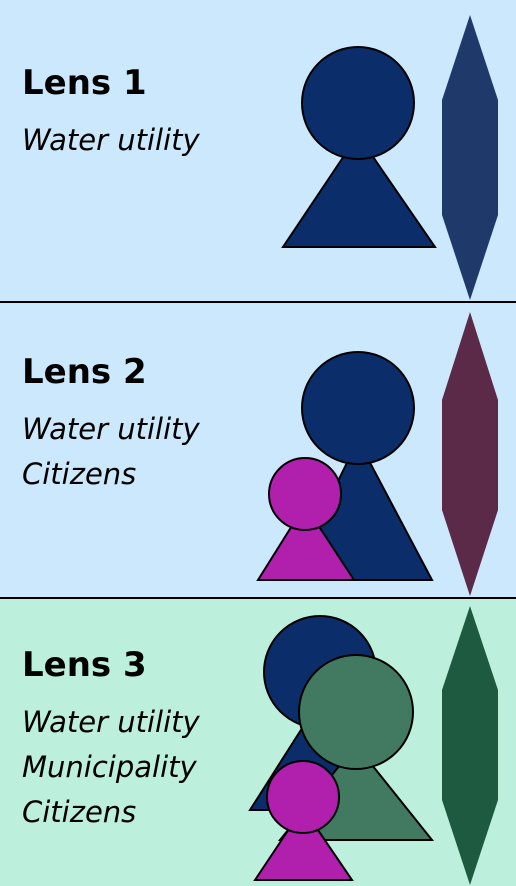 Image resolution: width=516 pixels, height=886 pixels. What do you see at coordinates (84, 665) in the screenshot?
I see `lens-title: Lens 3` at bounding box center [84, 665].